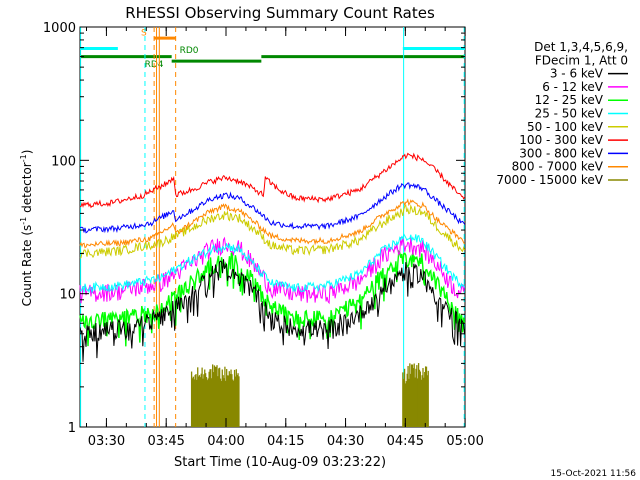  Describe the element at coordinates (573, 87) in the screenshot. I see `legend-label-6-12-kev: 6 - 12 keV` at that location.